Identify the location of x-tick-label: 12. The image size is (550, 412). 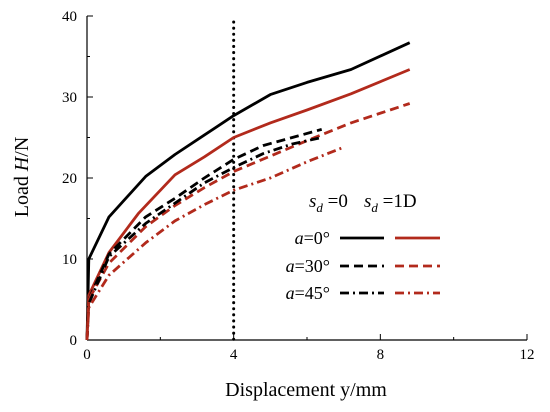
(527, 355).